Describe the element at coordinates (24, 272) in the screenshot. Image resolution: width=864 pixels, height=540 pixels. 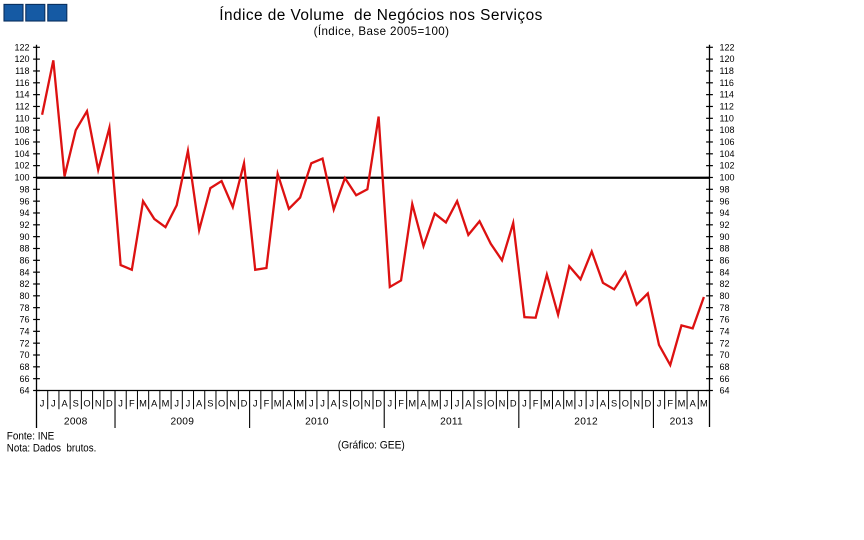
I see `svg-text: 84` at that location.